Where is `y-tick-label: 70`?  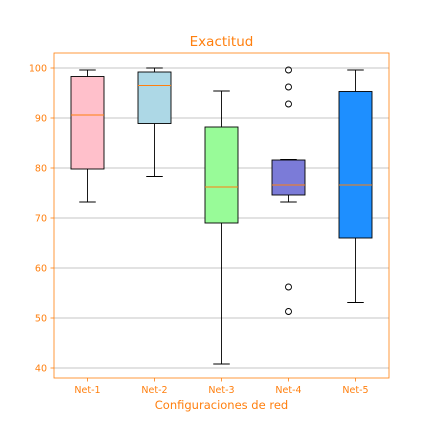
y-tick-label: 70 is located at coordinates (41, 218).